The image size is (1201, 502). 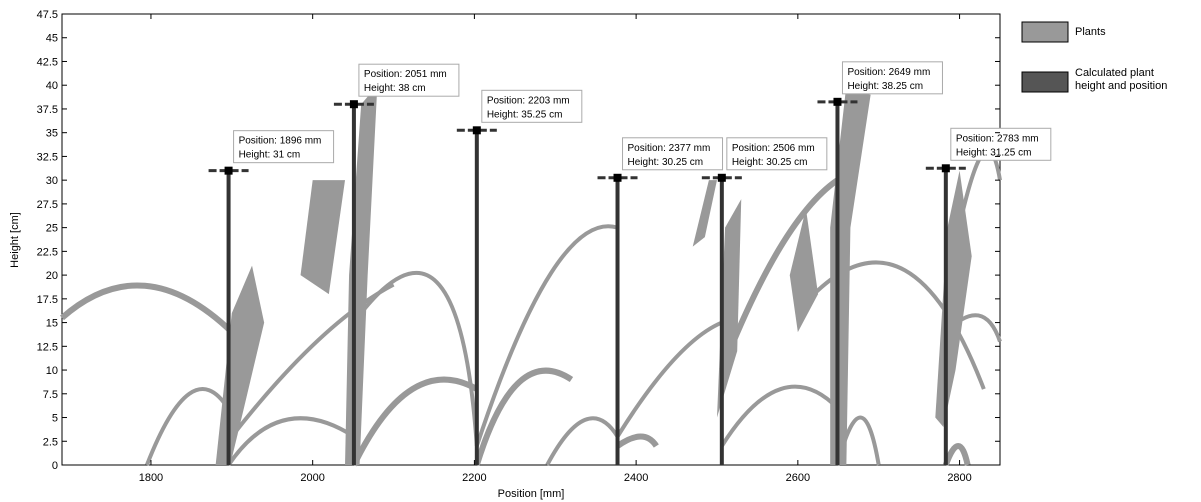 What do you see at coordinates (55, 419) in the screenshot?
I see `y-tick-label: 5` at bounding box center [55, 419].